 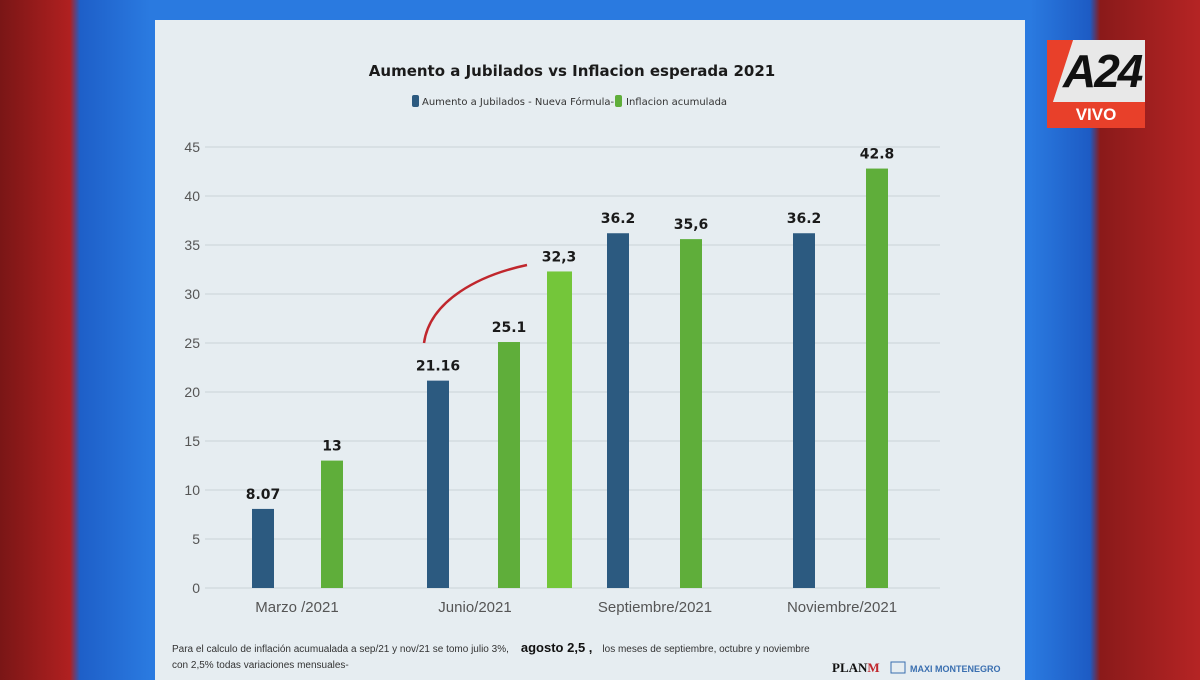 I want to click on y-tick-label: 35, so click(x=192, y=245).